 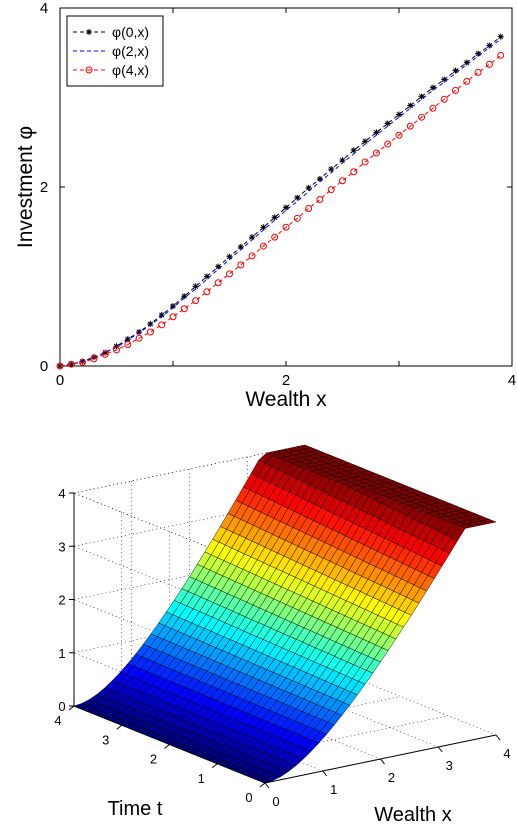 I want to click on surface-patch, so click(x=489, y=521).